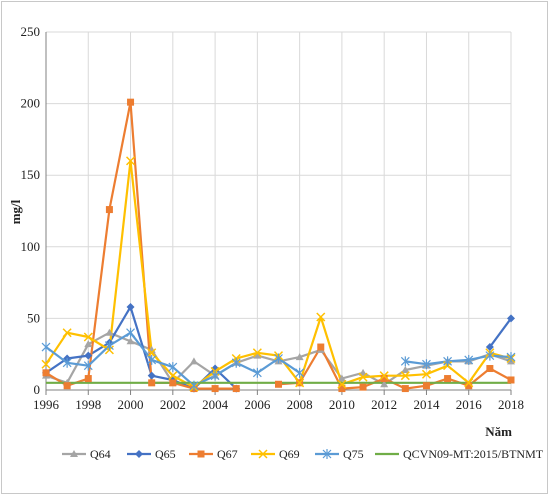 This screenshot has height=500, width=551. I want to click on legend-label-q75: Q75, so click(353, 454).